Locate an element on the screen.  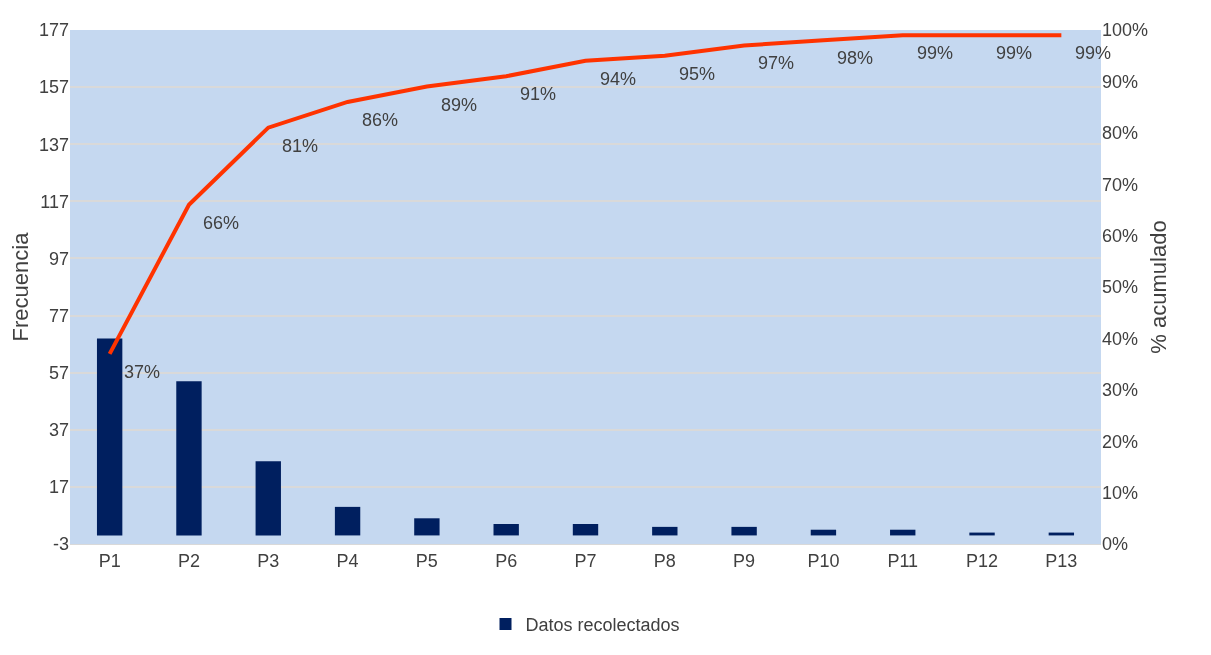
y2-tick-label: 10% is located at coordinates (1120, 492).